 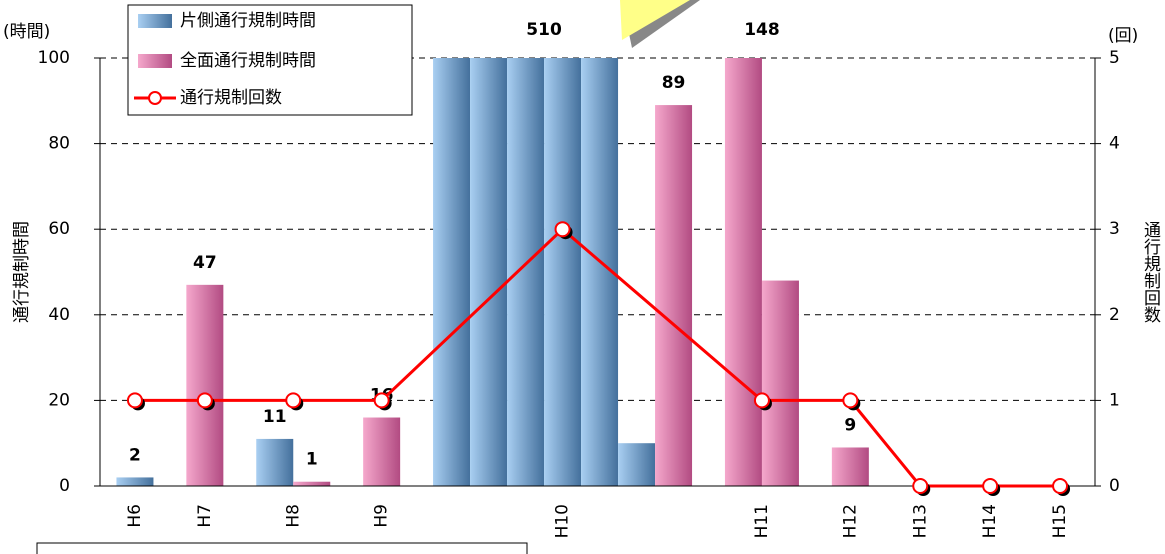 What do you see at coordinates (1114, 400) in the screenshot?
I see `y2-tick-label: 1` at bounding box center [1114, 400].